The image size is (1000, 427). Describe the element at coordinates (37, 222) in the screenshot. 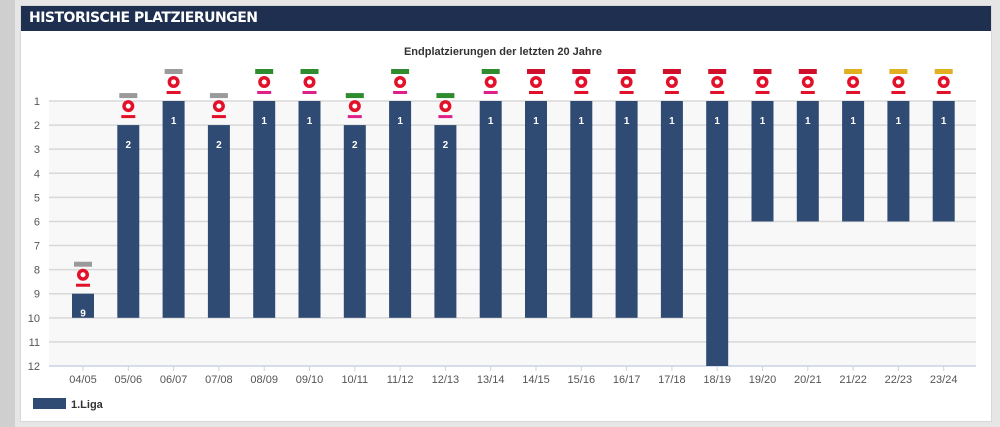

I see `y-tick-label: 6` at that location.